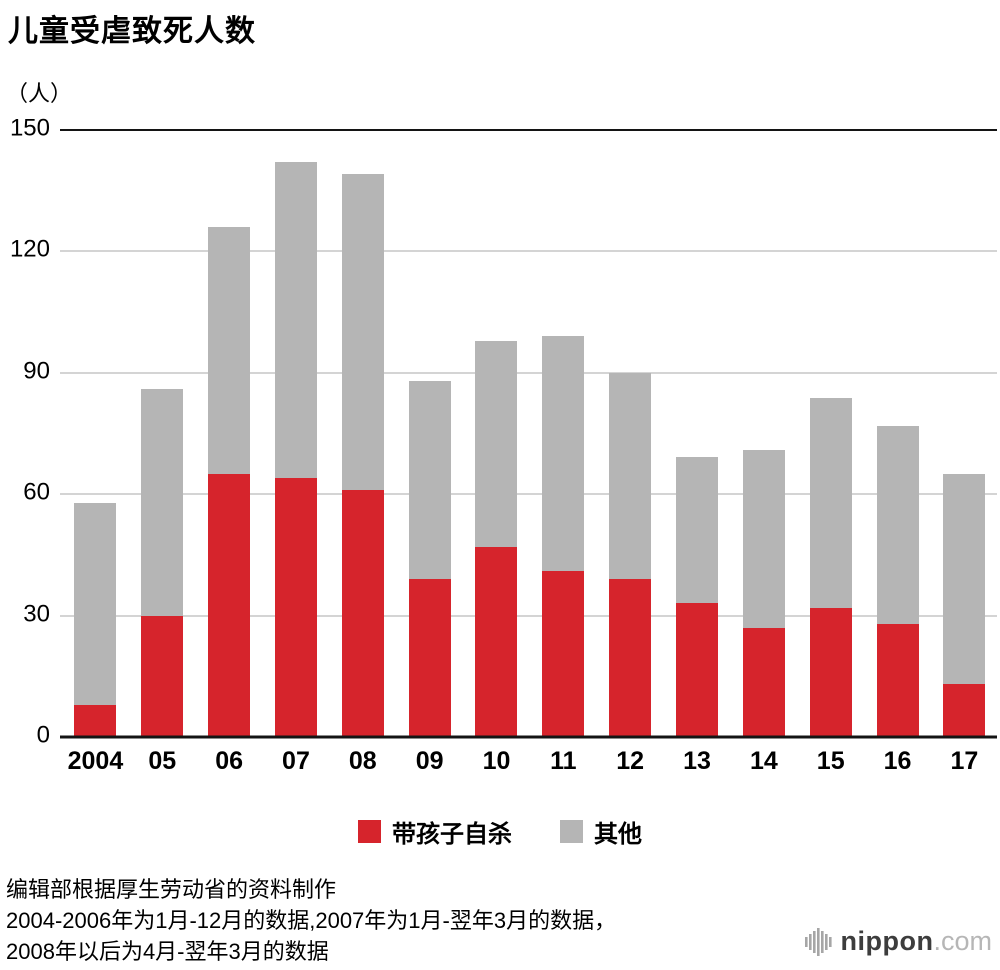 The height and width of the screenshot is (970, 1000). Describe the element at coordinates (563, 654) in the screenshot. I see `bar-11-suicide-segment` at that location.